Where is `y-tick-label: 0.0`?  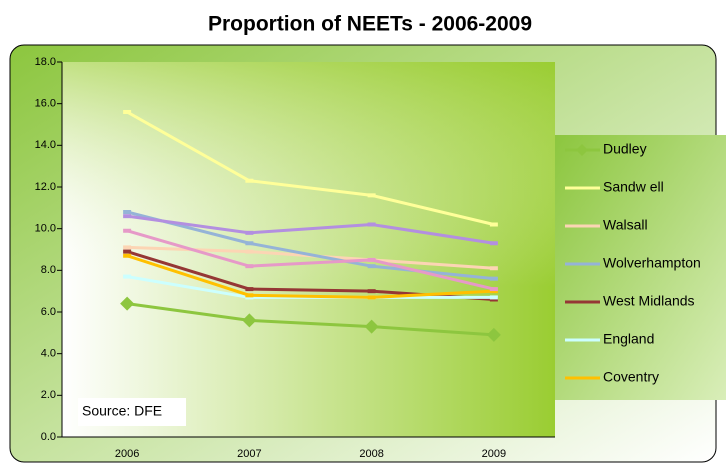
y-tick-label: 0.0 is located at coordinates (48, 437).